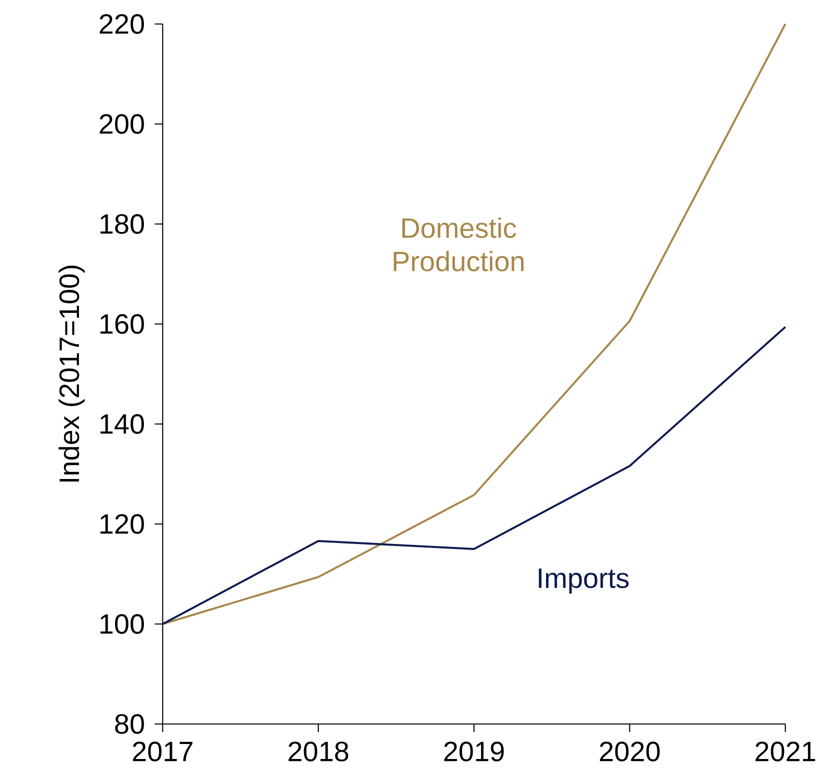  Describe the element at coordinates (71, 374) in the screenshot. I see `y-axis-title: Index (2017=100)` at that location.